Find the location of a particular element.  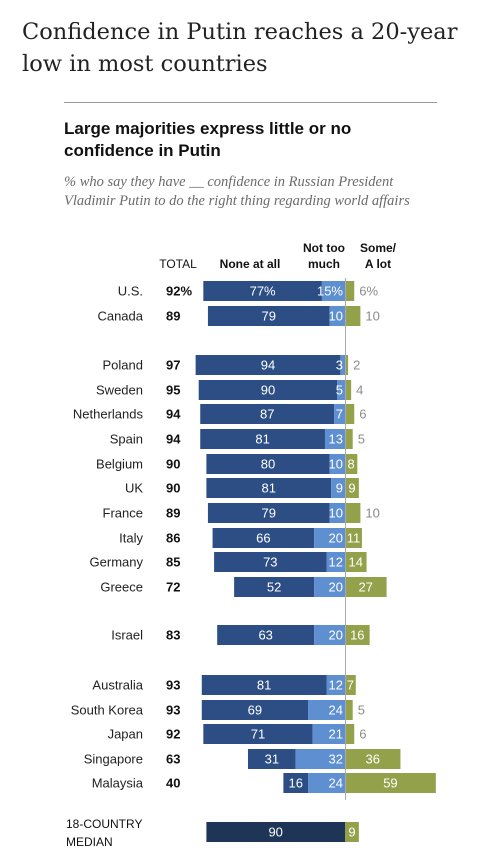

row-greece: Greece 72 52 20 27 is located at coordinates (243, 587).